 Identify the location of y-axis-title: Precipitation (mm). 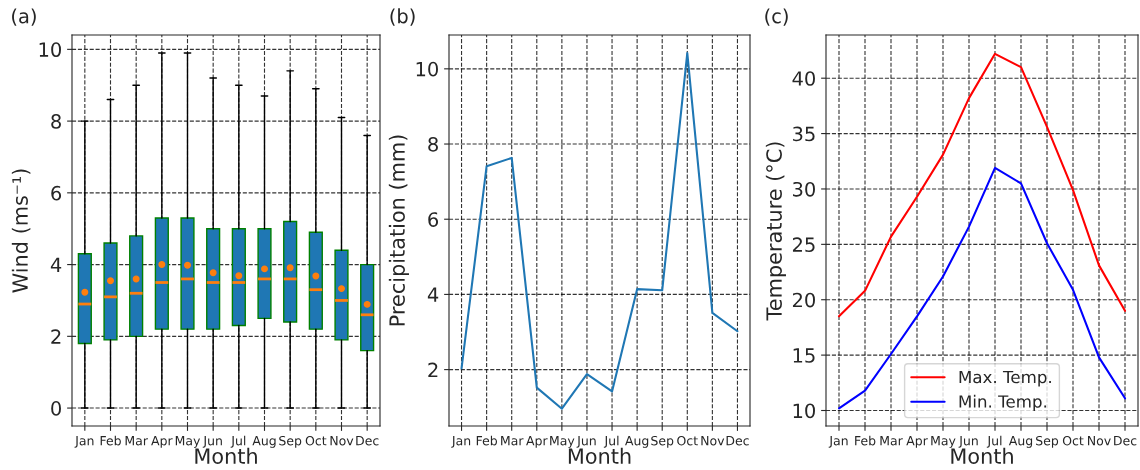
(398, 230).